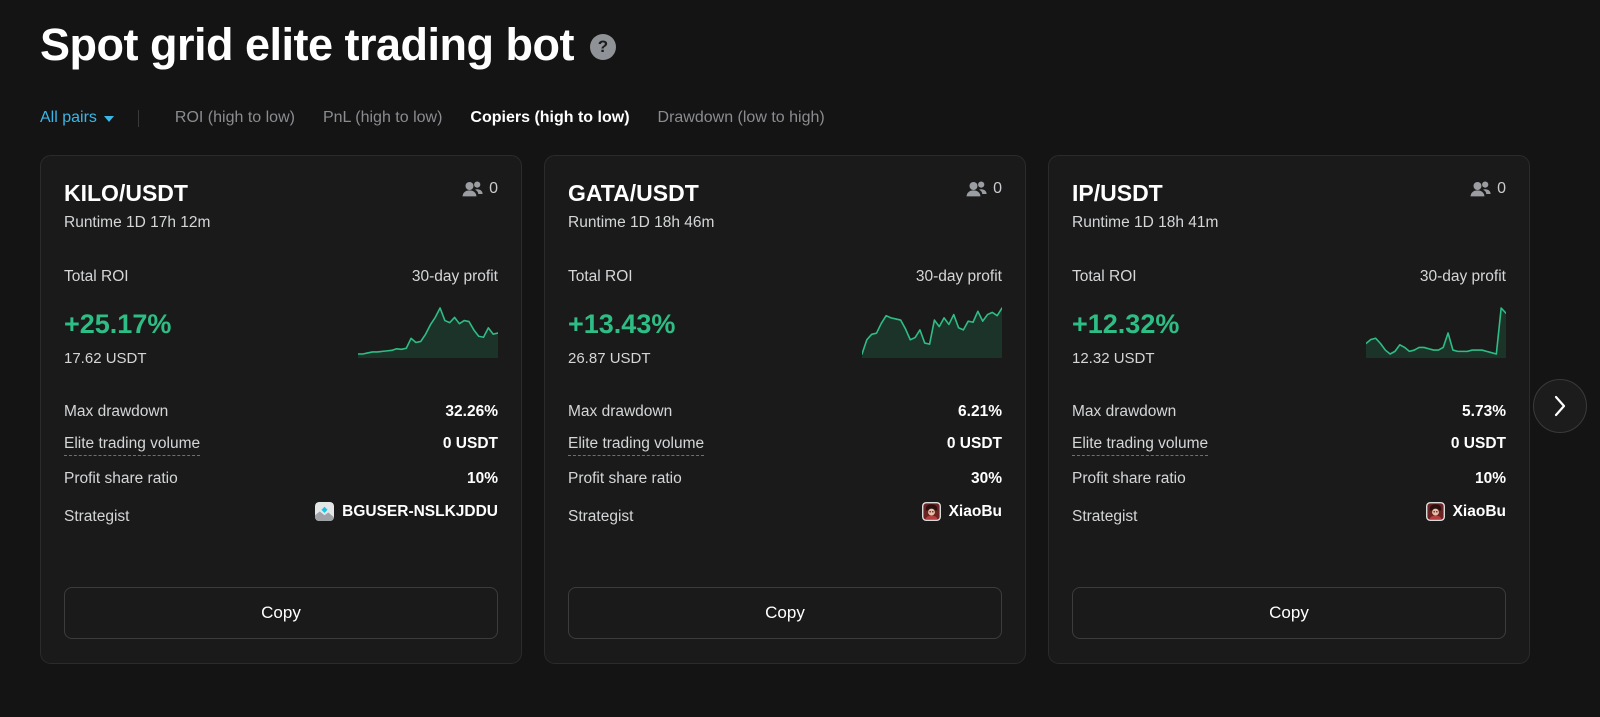 This screenshot has width=1600, height=717. I want to click on card-identity: IP/USDT Runtime 1D 18h 41m, so click(1145, 206).